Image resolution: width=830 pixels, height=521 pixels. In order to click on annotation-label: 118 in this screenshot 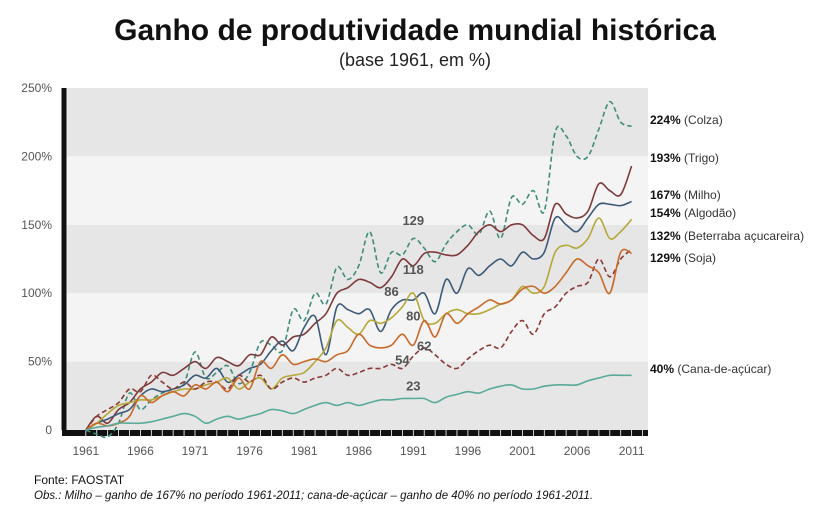, I will do `click(413, 269)`.